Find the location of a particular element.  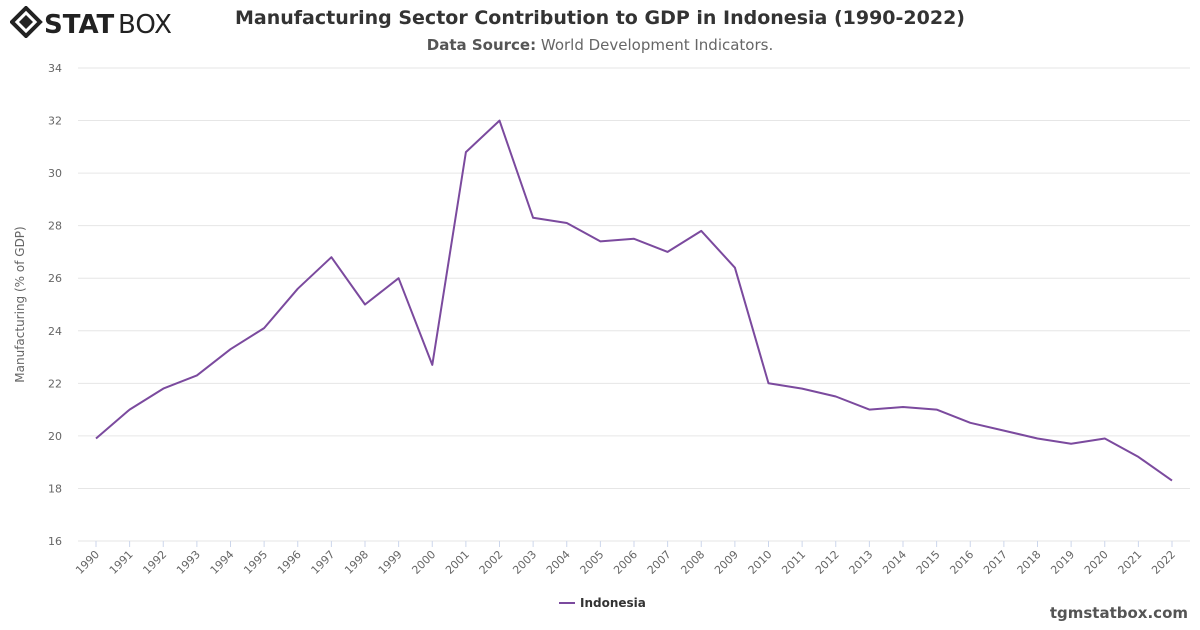

x-tick-label: 2021 is located at coordinates (1130, 562).